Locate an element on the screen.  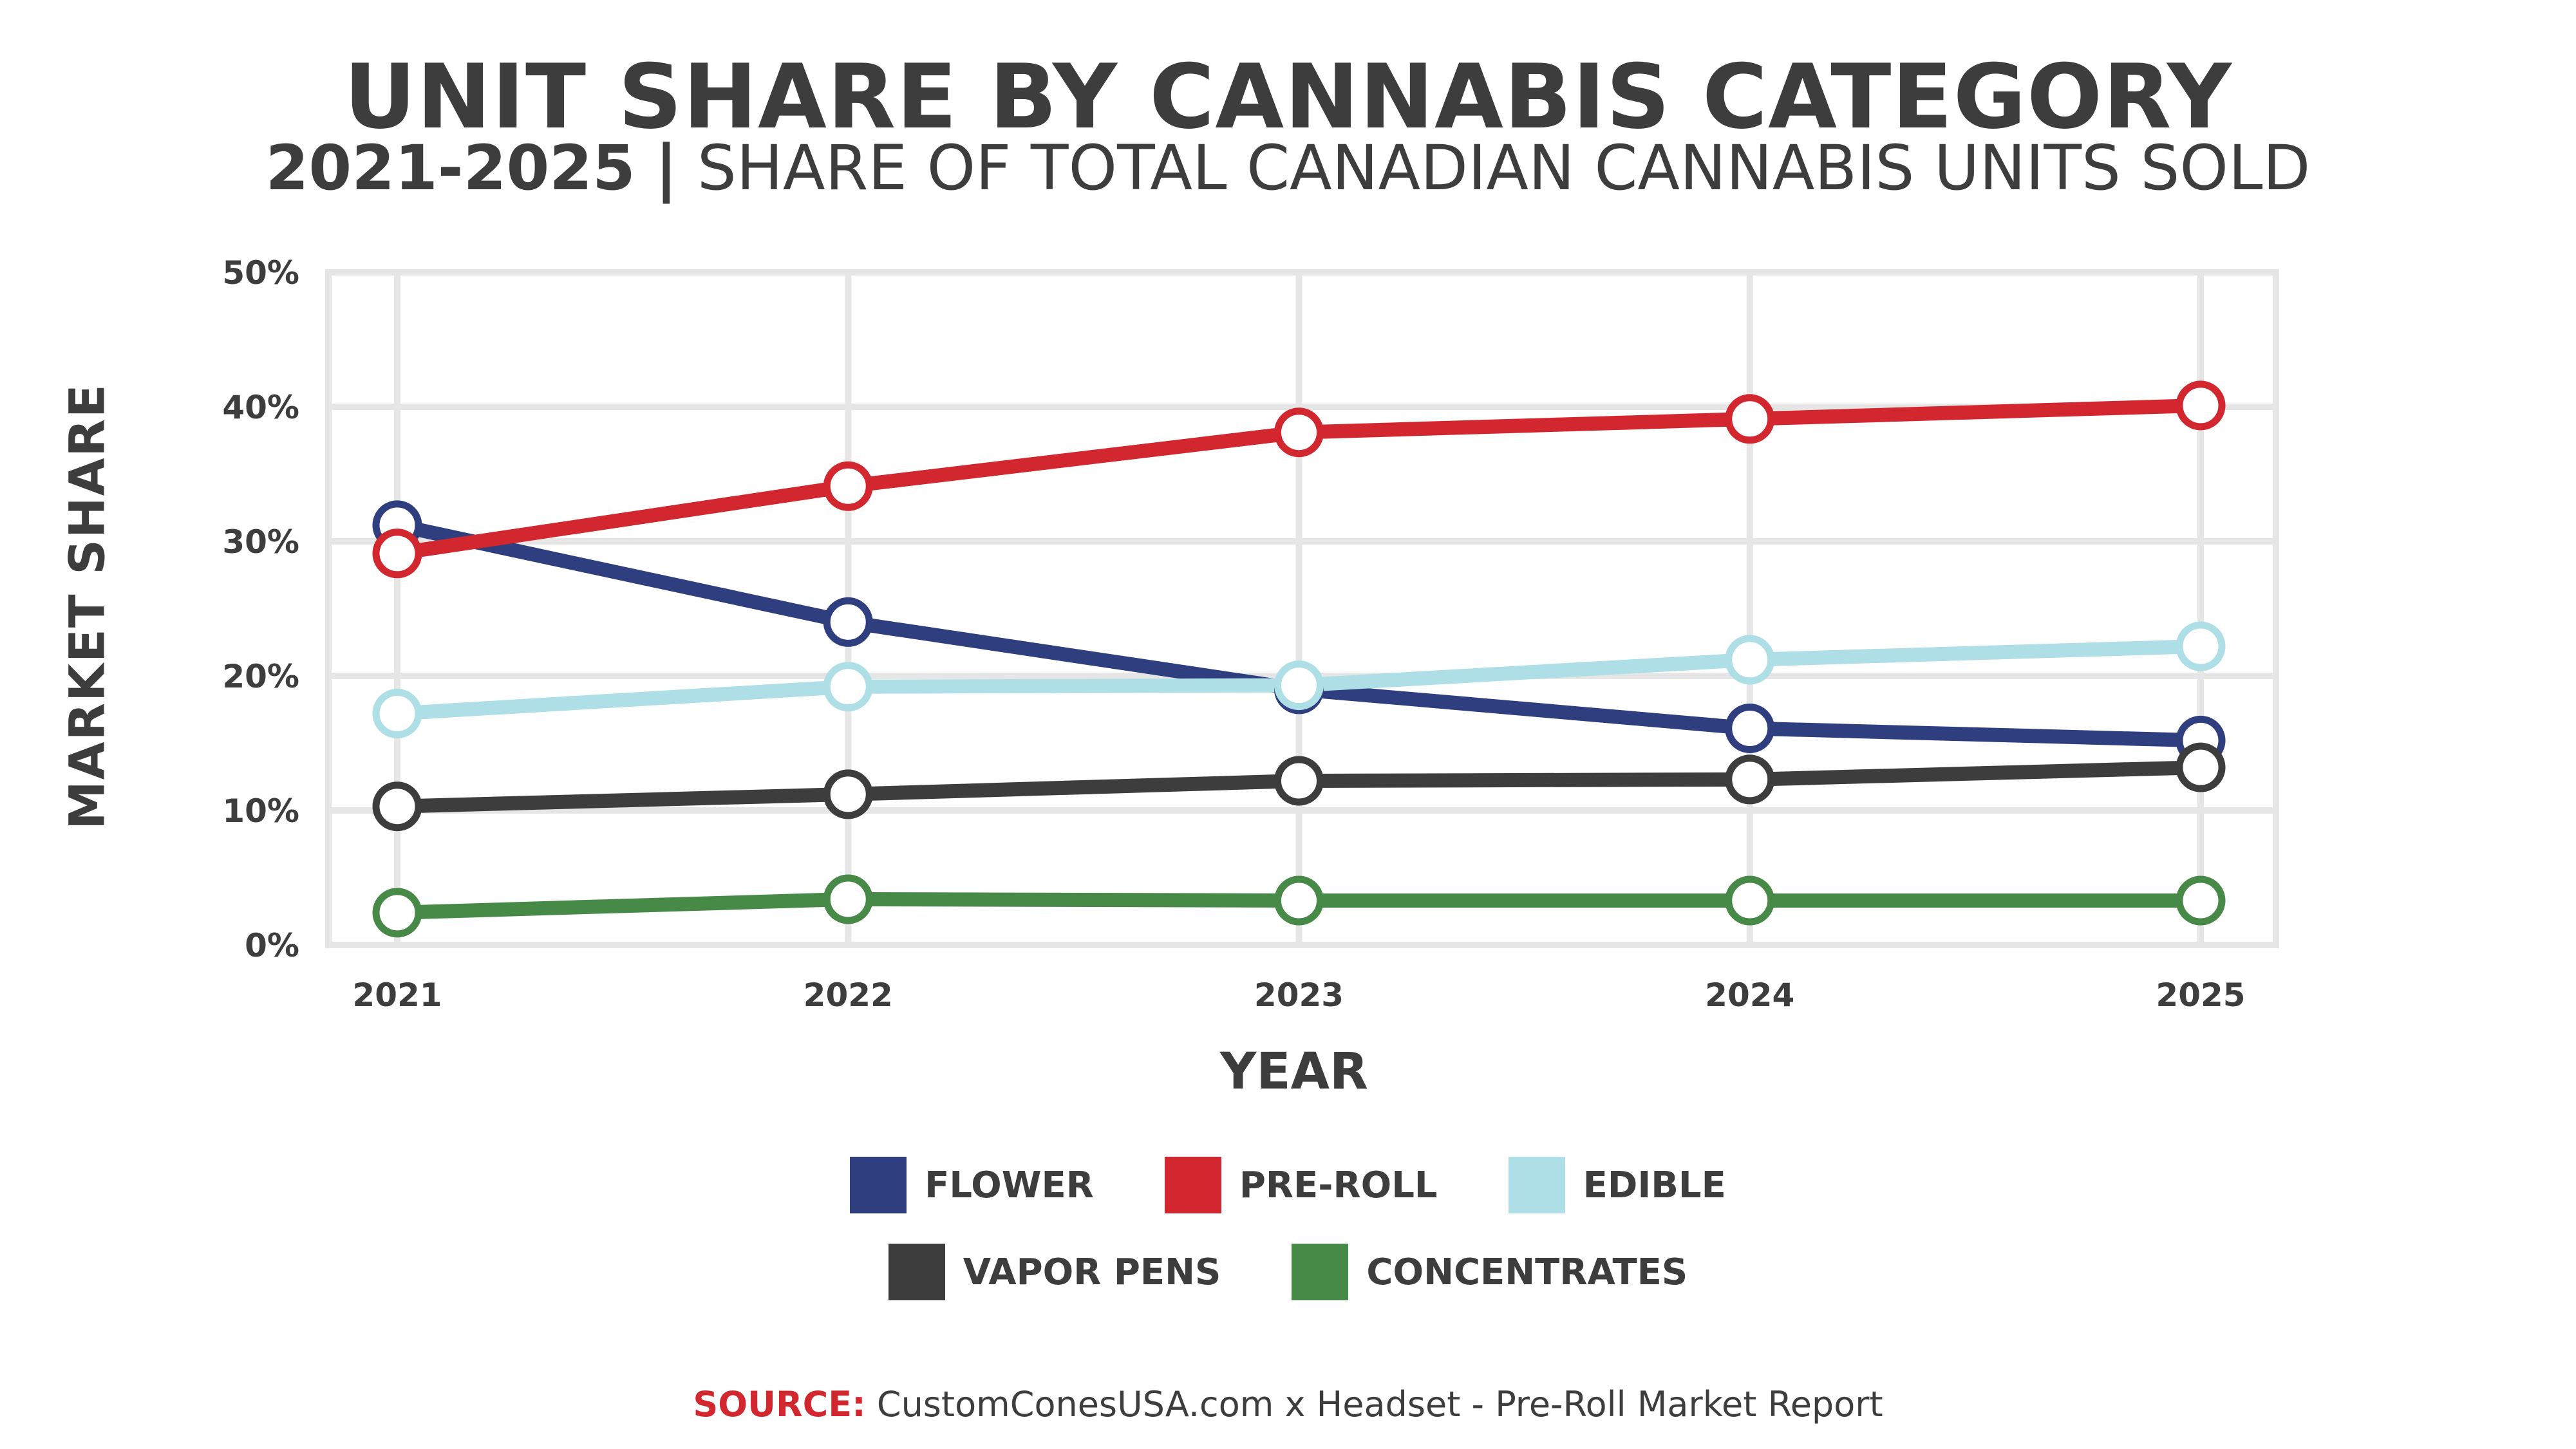
x-tick-label: 2022 is located at coordinates (848, 995).